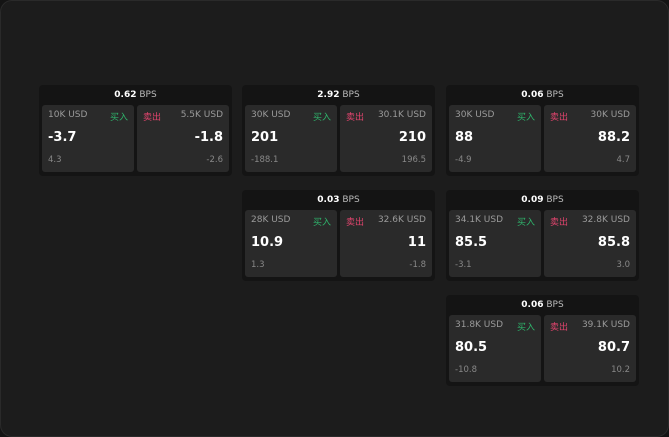  I want to click on bid-change: -10.8, so click(466, 370).